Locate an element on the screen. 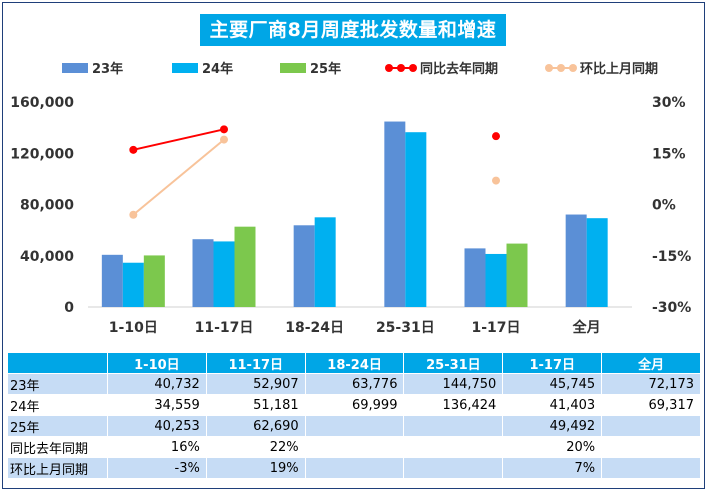 Image resolution: width=709 pixels, height=493 pixels. table-cell: 62,690 is located at coordinates (255, 426).